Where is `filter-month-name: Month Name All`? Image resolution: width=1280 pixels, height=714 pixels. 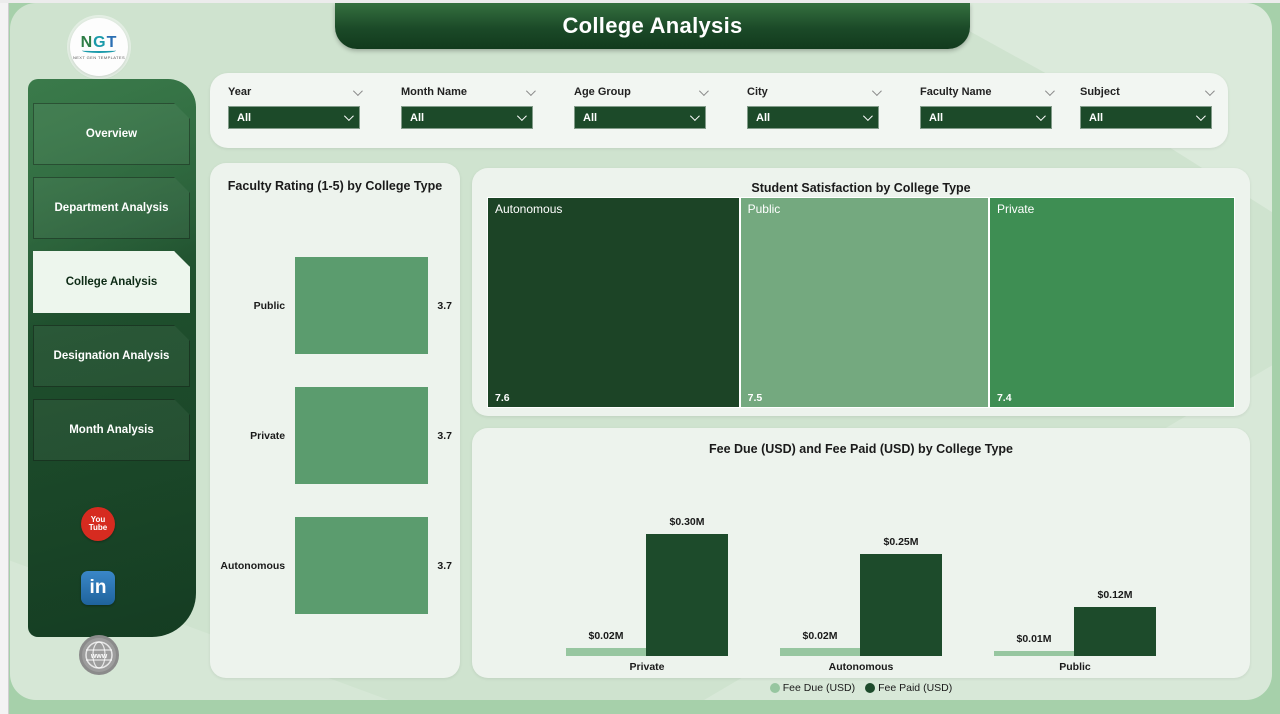 filter-month-name: Month Name All is located at coordinates (468, 106).